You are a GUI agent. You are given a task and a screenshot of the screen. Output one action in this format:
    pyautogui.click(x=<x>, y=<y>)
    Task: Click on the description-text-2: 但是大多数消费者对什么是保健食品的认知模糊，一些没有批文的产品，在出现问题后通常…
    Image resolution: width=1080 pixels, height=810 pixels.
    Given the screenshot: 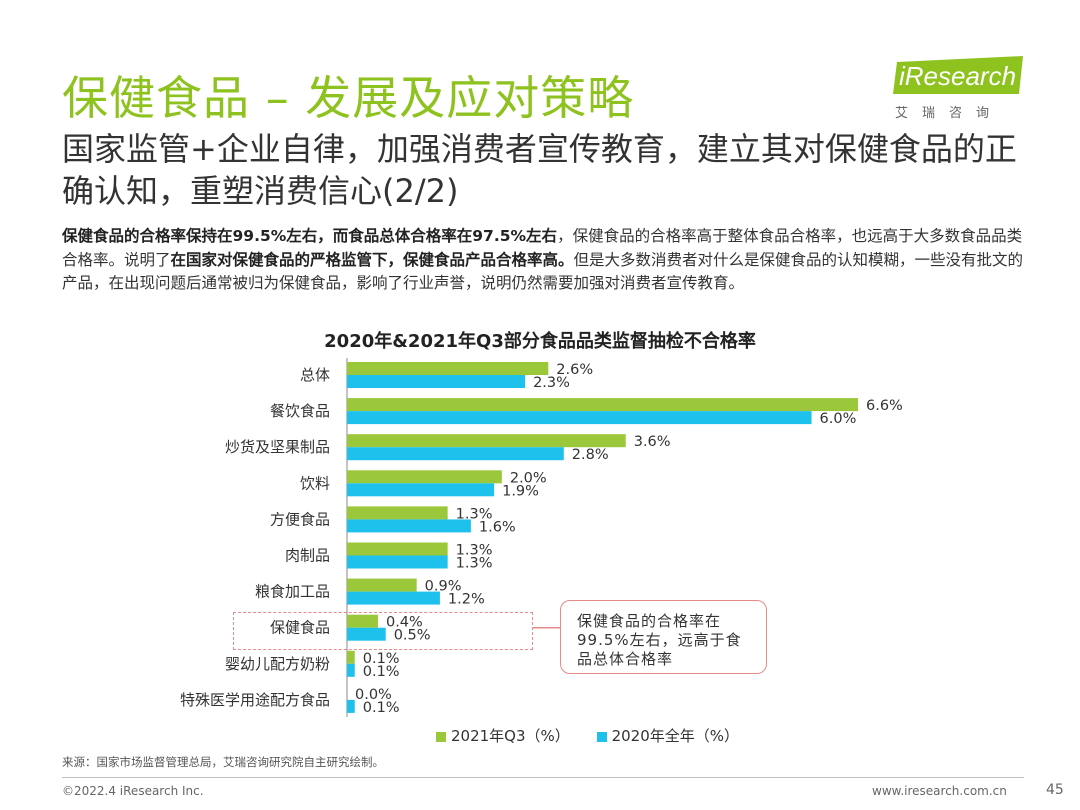 What is the action you would take?
    pyautogui.click(x=543, y=271)
    